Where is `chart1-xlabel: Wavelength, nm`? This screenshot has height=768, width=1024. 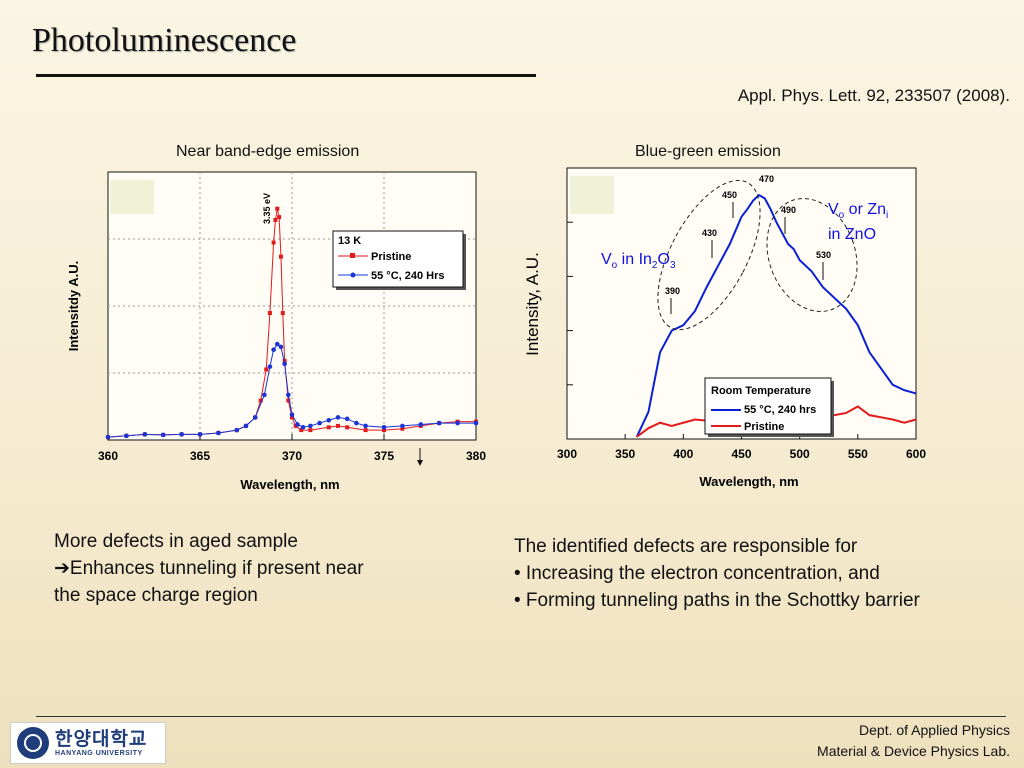 chart1-xlabel: Wavelength, nm is located at coordinates (289, 484).